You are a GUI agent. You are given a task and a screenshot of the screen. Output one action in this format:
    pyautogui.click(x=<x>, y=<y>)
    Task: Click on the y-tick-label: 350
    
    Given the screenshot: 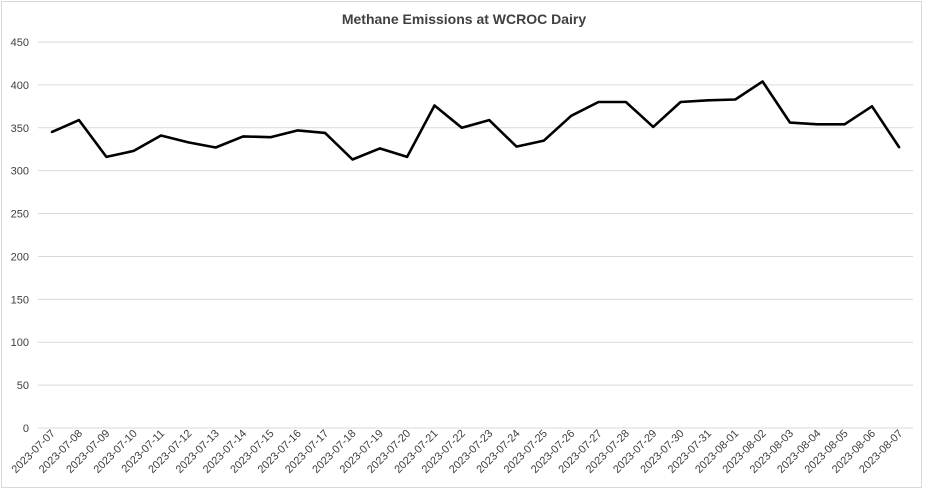 What is the action you would take?
    pyautogui.click(x=20, y=129)
    